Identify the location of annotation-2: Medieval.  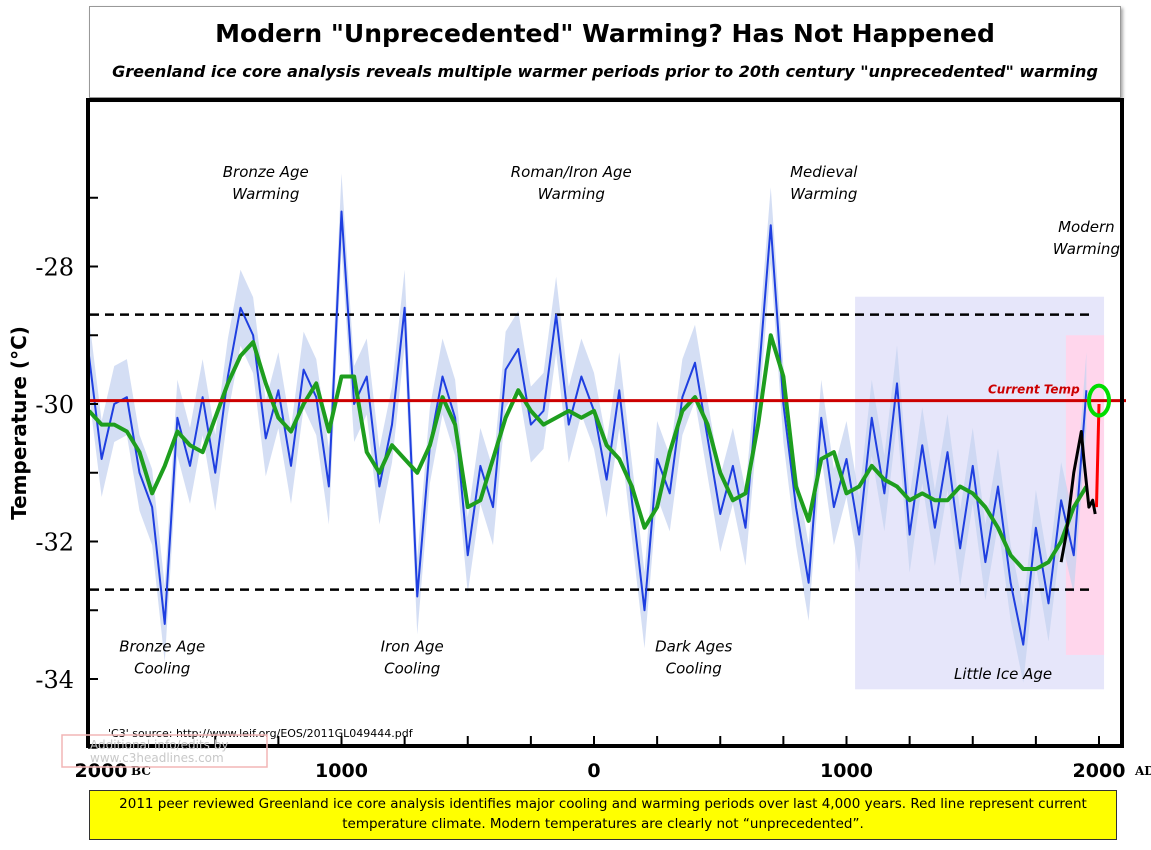
(824, 172).